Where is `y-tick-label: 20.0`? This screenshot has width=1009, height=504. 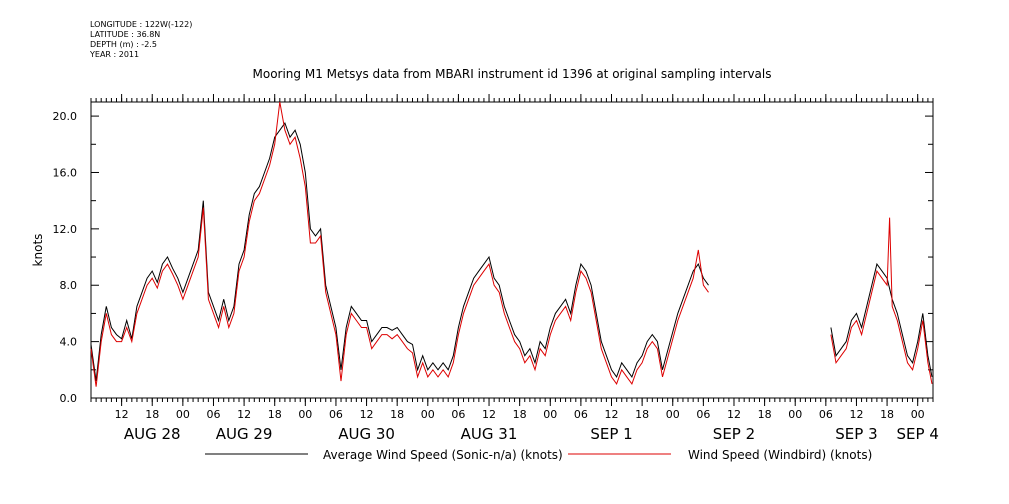
y-tick-label: 20.0 is located at coordinates (65, 116).